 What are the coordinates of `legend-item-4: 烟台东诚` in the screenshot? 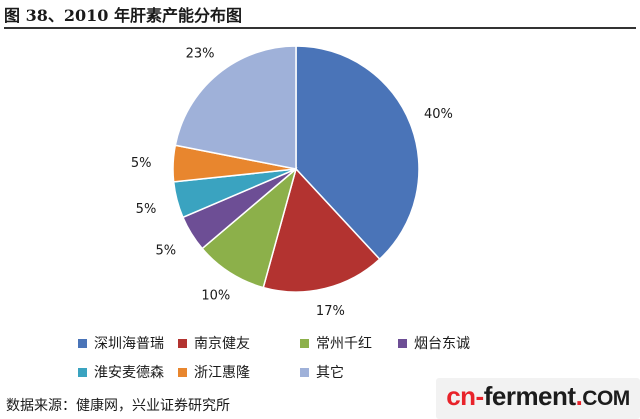 It's located at (434, 343).